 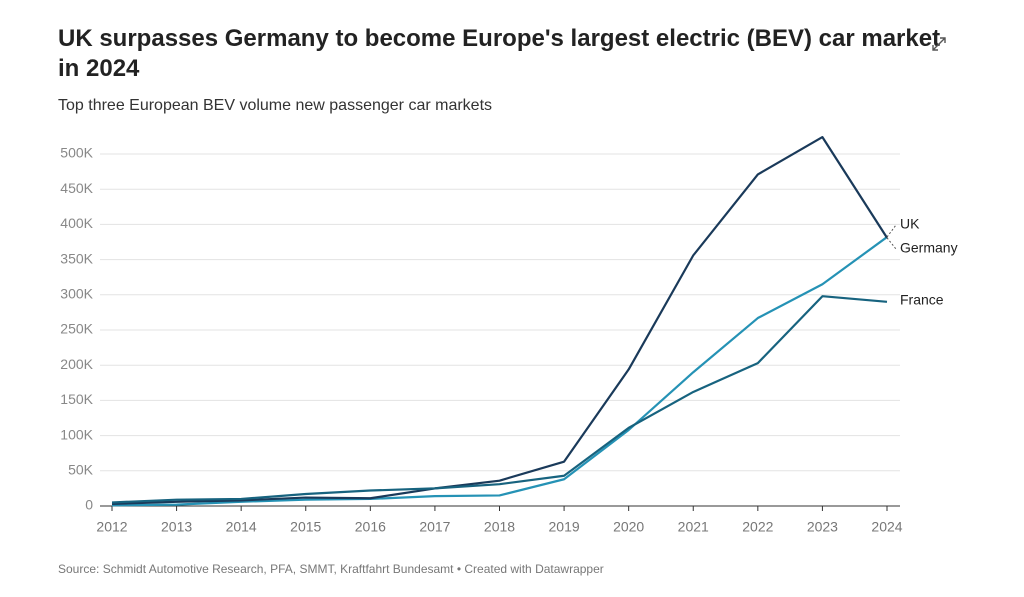 I want to click on series-label: UK, so click(x=910, y=224).